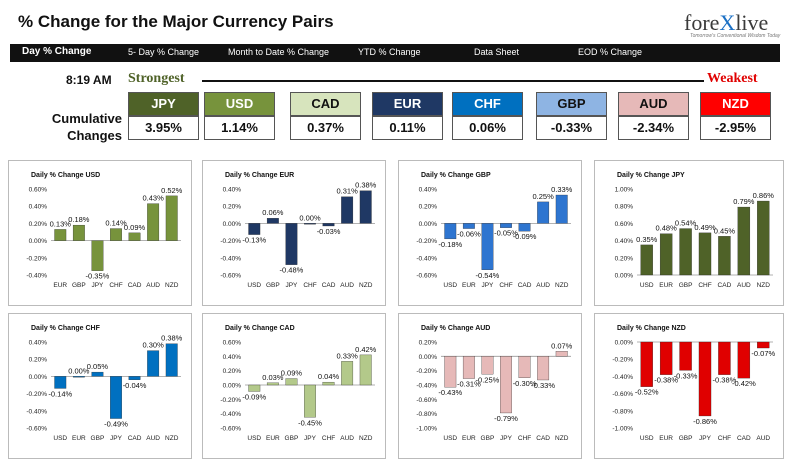 The width and height of the screenshot is (792, 465). What do you see at coordinates (366, 185) in the screenshot?
I see `data-label: 0.38%` at bounding box center [366, 185].